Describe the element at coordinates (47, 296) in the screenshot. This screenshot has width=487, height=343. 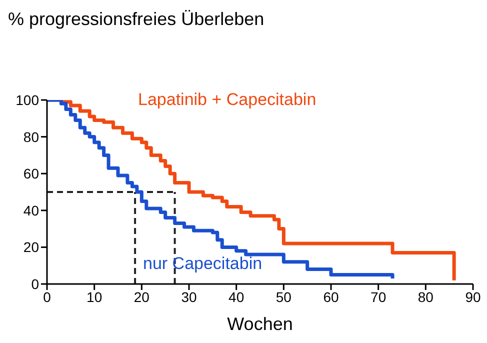
I see `x-tick-label: 0` at that location.